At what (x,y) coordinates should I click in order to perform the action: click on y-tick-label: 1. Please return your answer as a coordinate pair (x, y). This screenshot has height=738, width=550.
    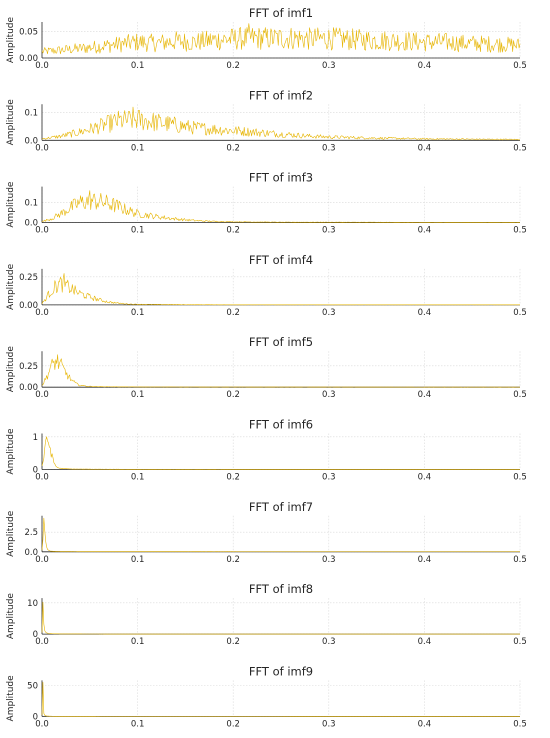
    Looking at the image, I should click on (35, 438).